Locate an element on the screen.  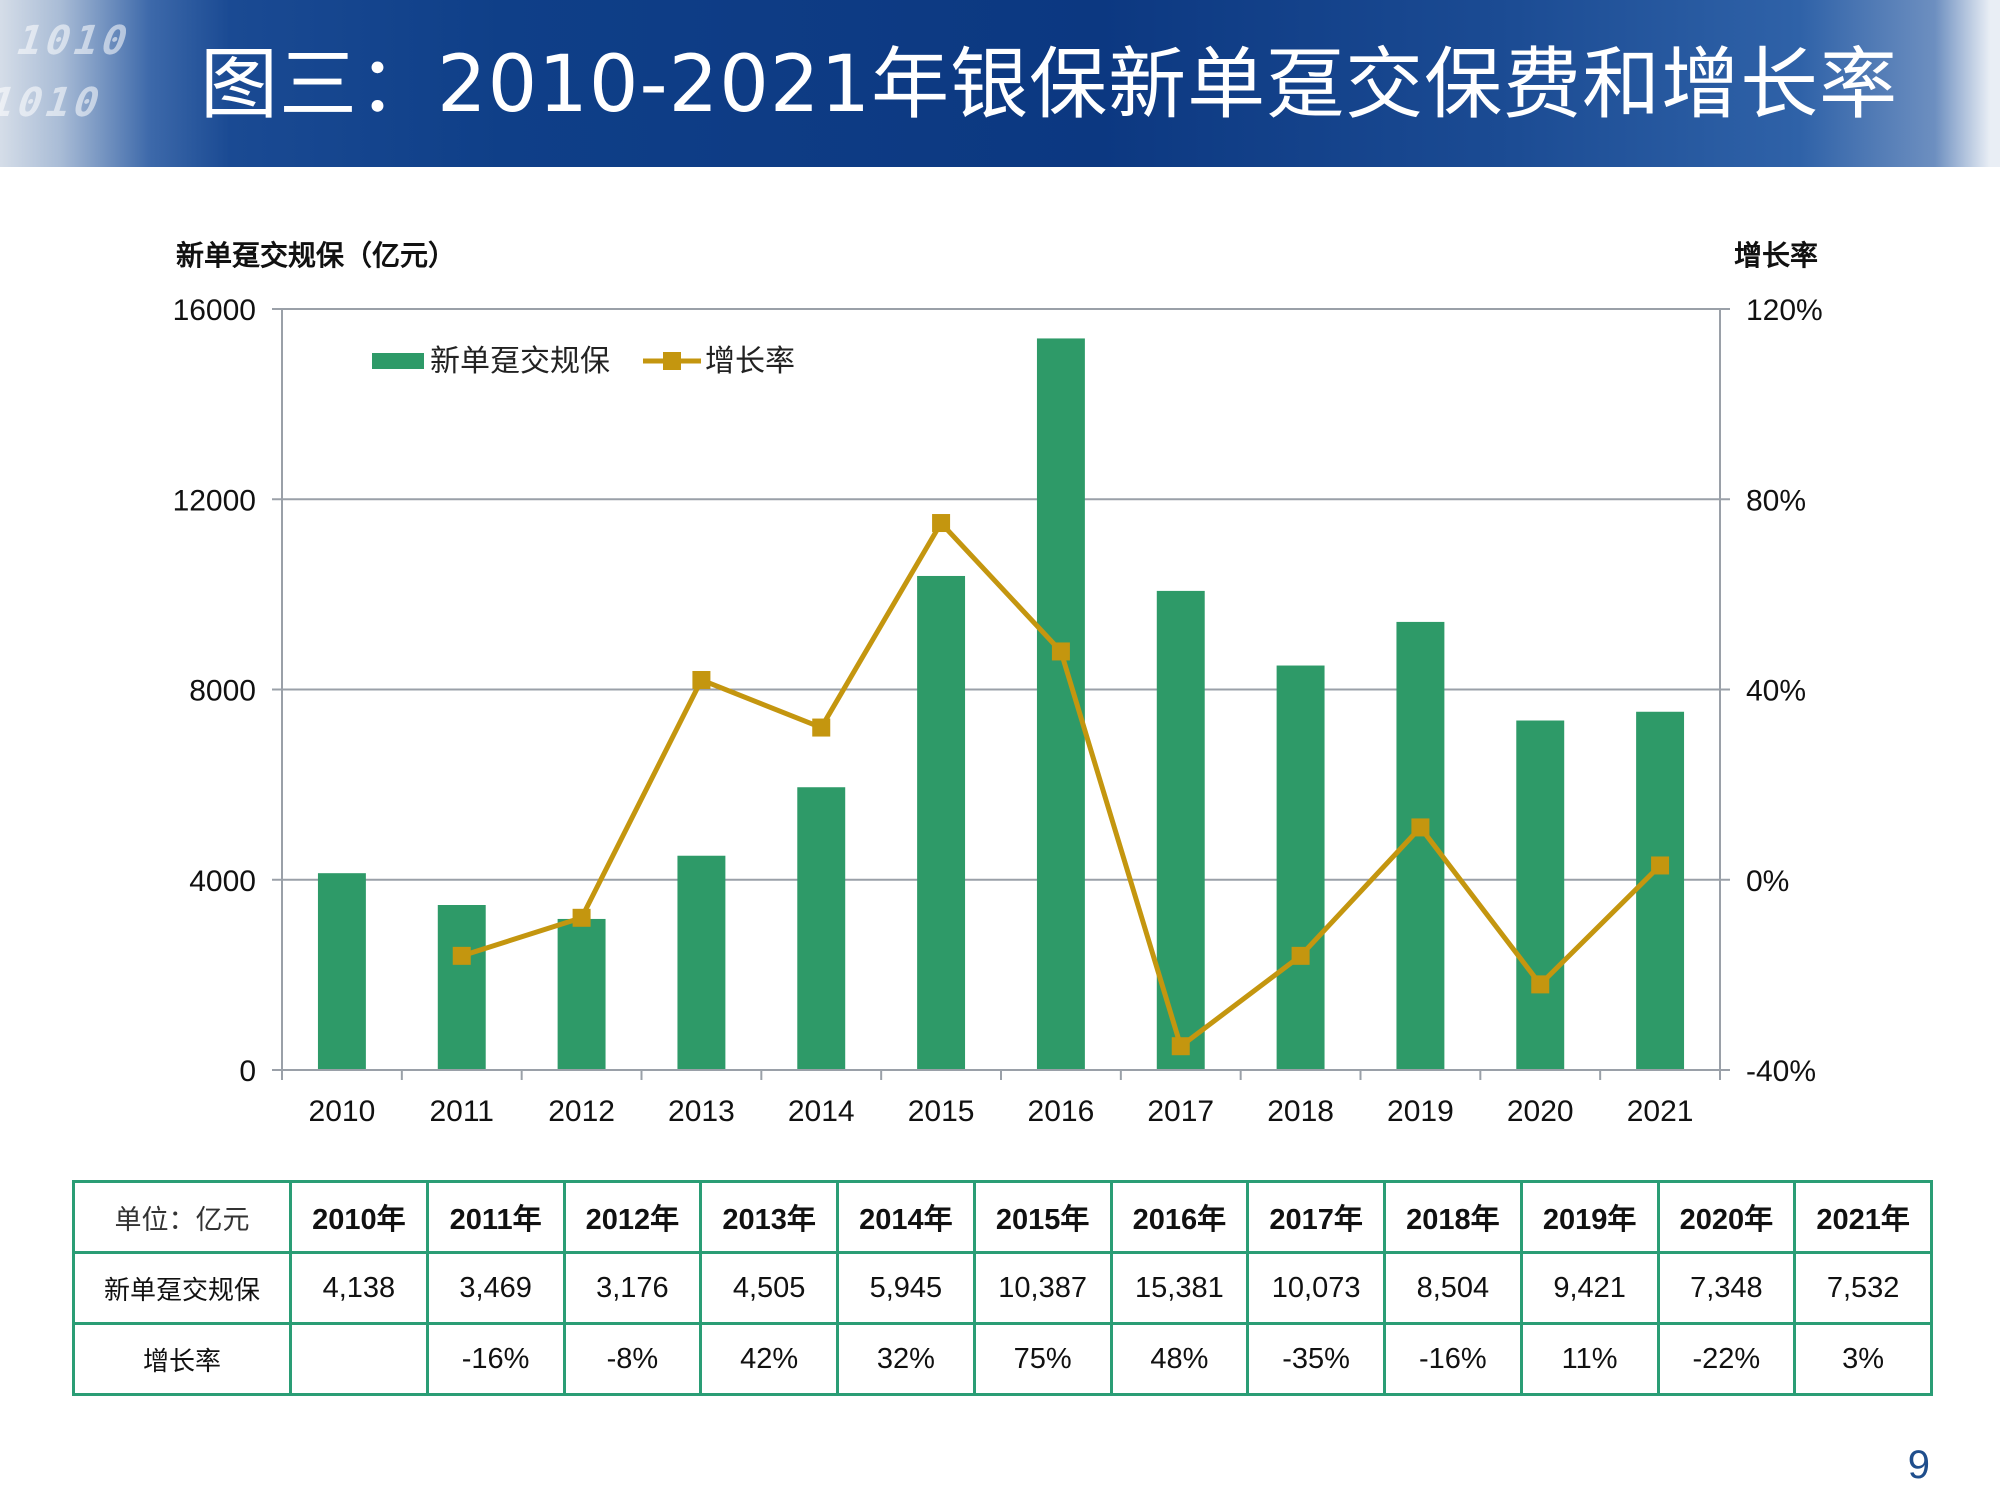
table-premium-cell: 5,945 is located at coordinates (906, 1288).